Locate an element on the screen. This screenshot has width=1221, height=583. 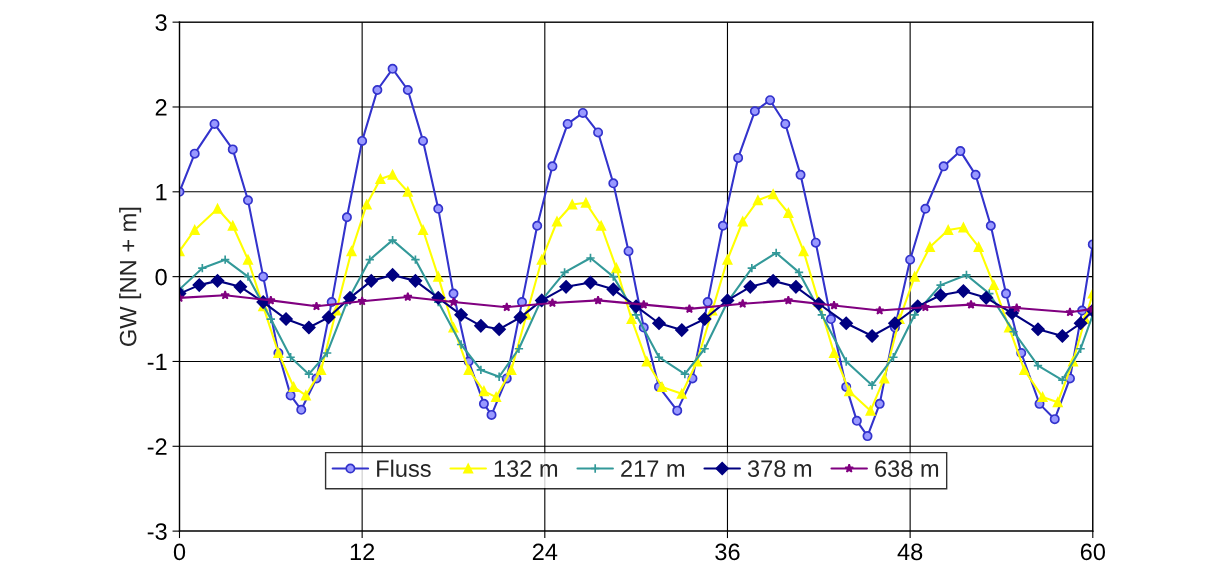
x-tick-label: 12 is located at coordinates (362, 552).